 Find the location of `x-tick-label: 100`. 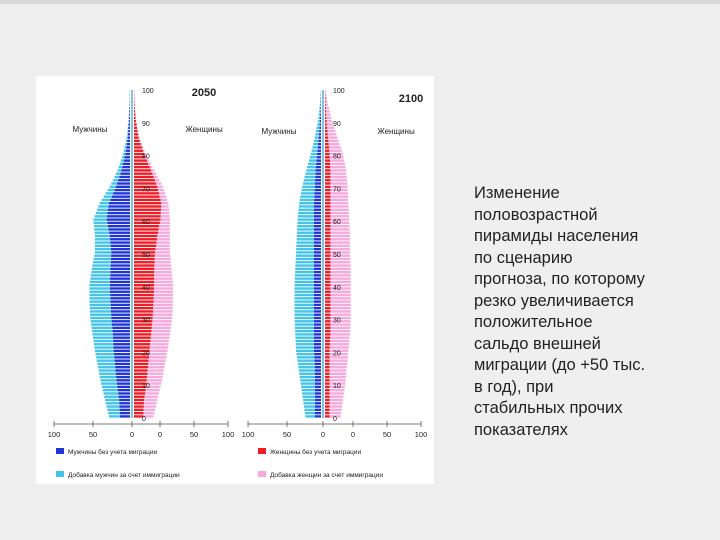

x-tick-label: 100 is located at coordinates (421, 434).